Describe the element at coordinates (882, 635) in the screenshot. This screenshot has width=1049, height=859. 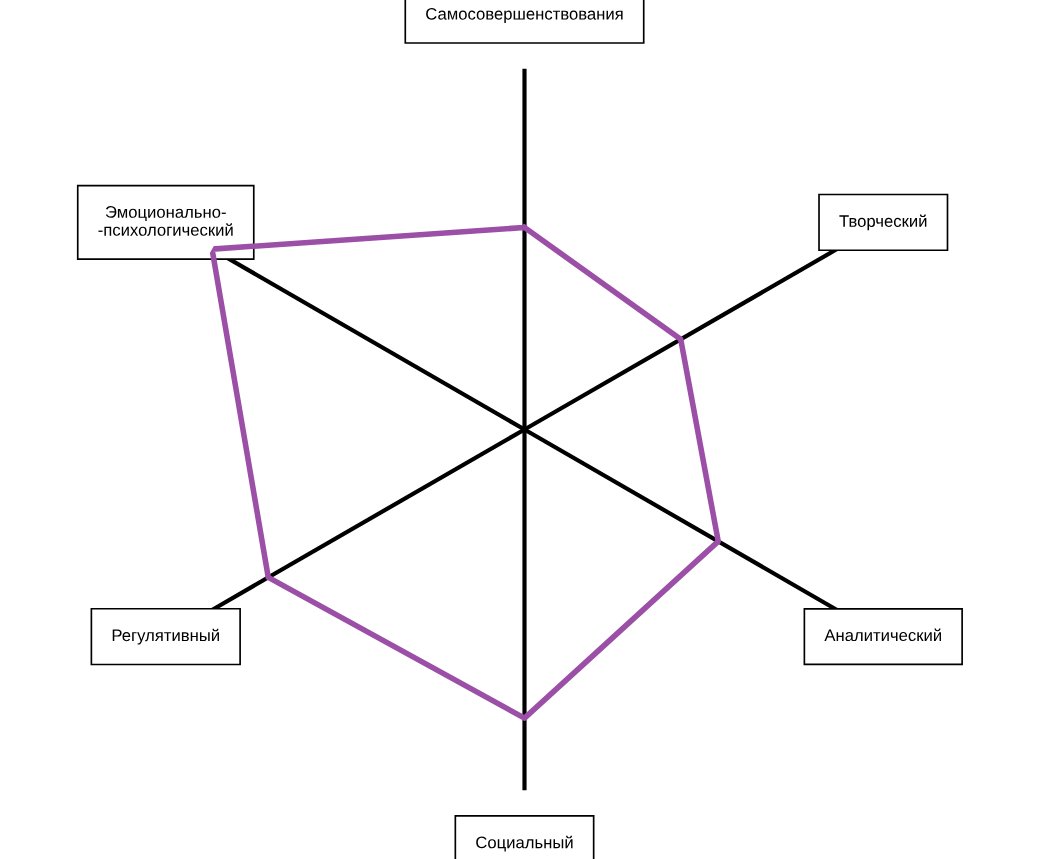
I see `spoke-label: Аналитический` at that location.